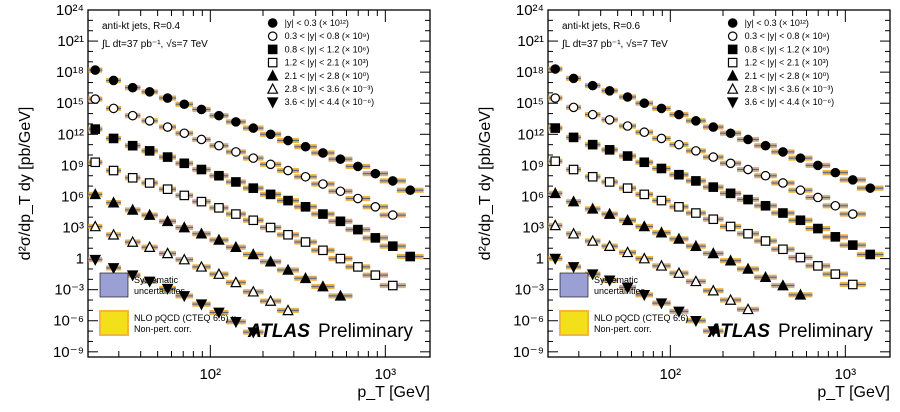  I want to click on y-axis-label: d²σ/dp_T dy [pb/GeV], so click(485, 184).